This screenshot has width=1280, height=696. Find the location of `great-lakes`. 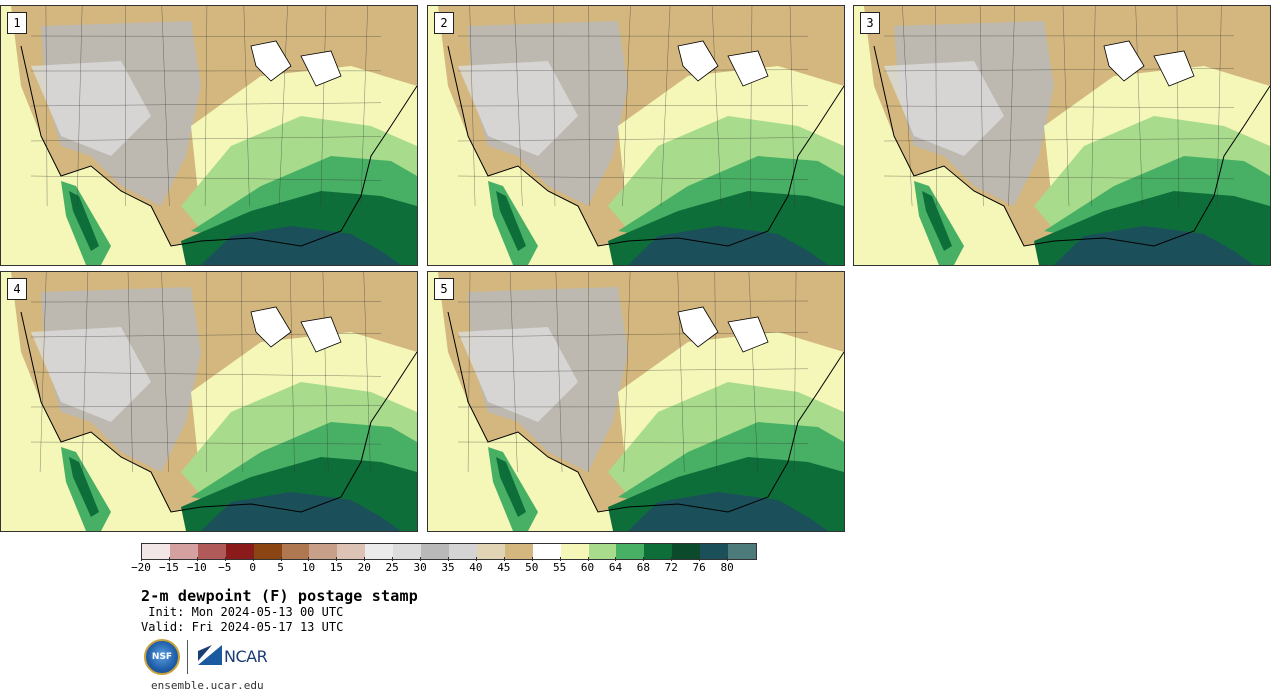

great-lakes is located at coordinates (1149, 63).